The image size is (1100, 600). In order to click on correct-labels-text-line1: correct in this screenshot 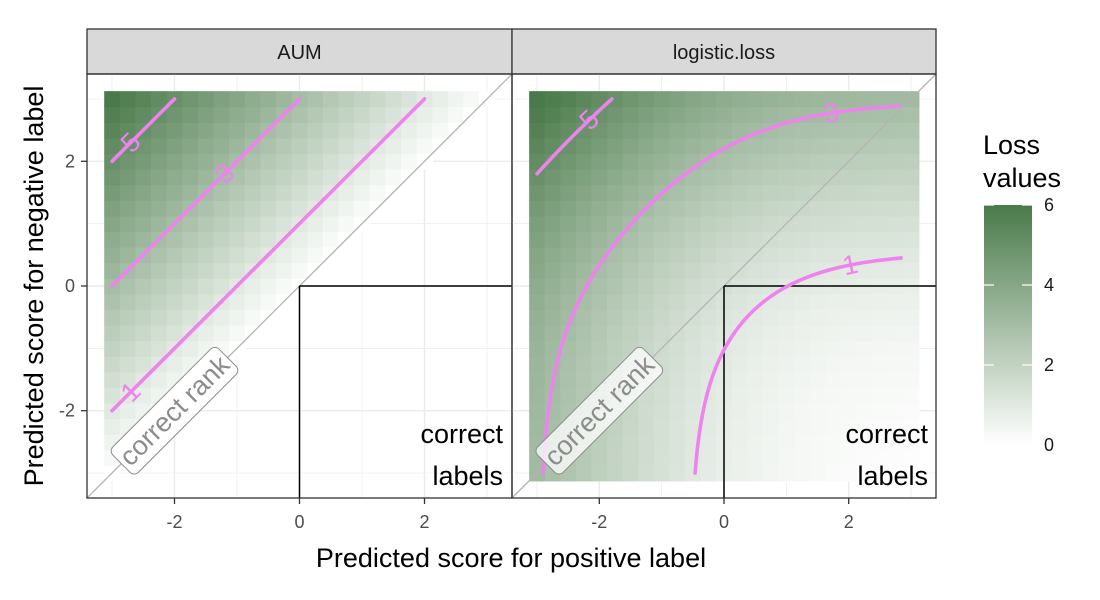, I will do `click(886, 434)`.